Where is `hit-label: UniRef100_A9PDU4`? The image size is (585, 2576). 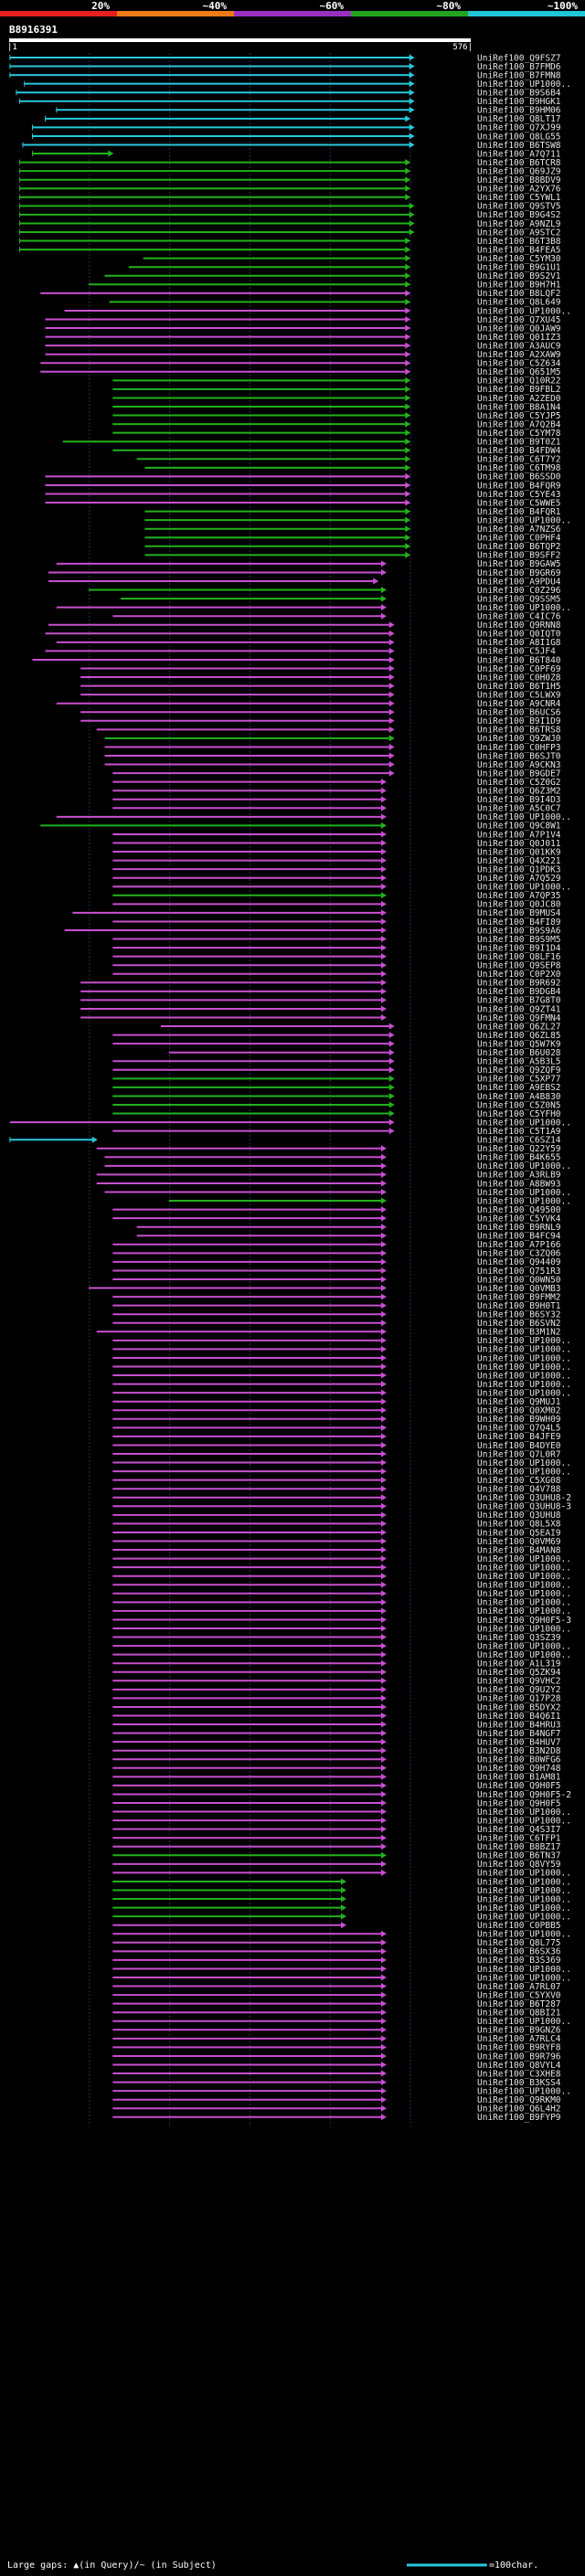
hit-label: UniRef100_A9PDU4 is located at coordinates (519, 582).